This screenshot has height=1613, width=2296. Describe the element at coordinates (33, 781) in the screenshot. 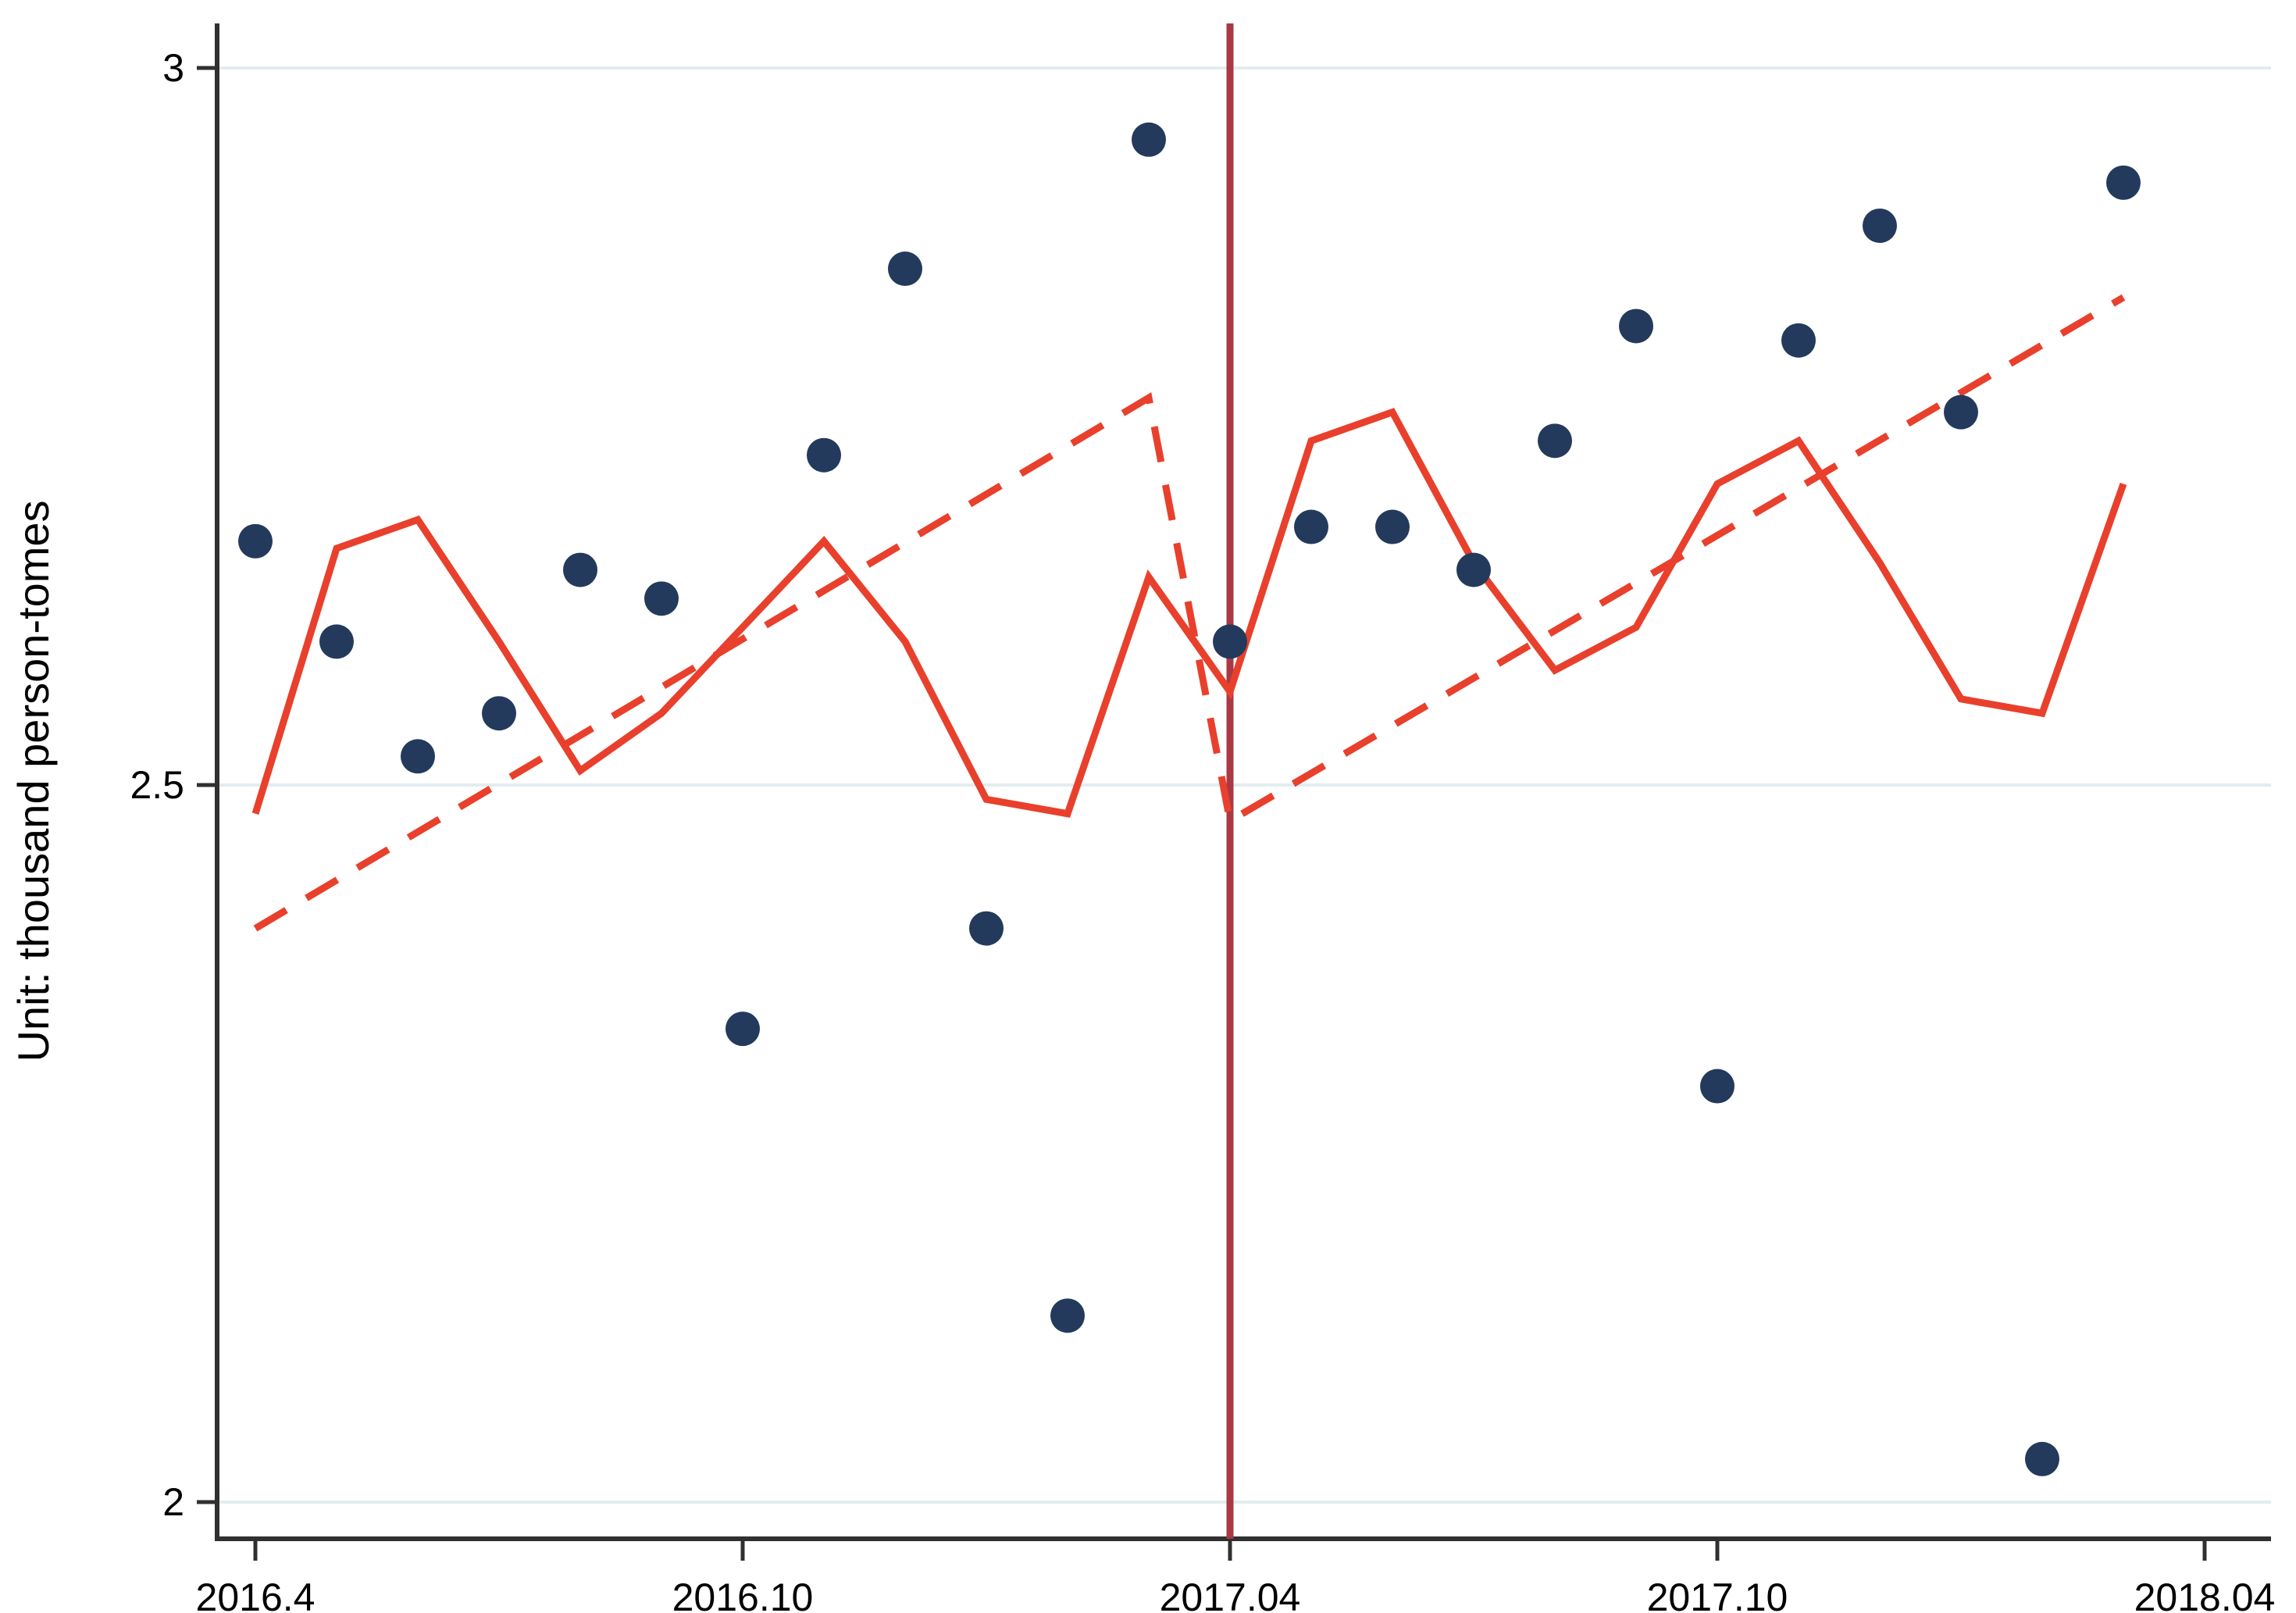

I see `y-axis-title: Unit: thousand person-tomes` at that location.